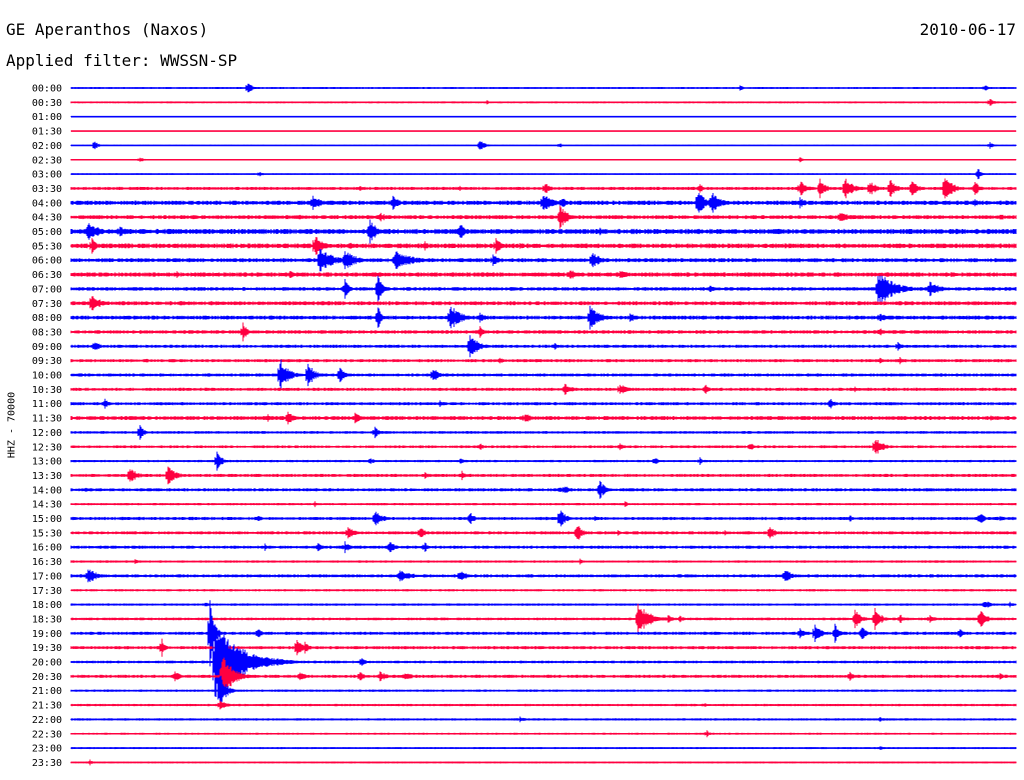 The width and height of the screenshot is (1024, 780). What do you see at coordinates (47, 160) in the screenshot?
I see `time-label: 02:30` at bounding box center [47, 160].